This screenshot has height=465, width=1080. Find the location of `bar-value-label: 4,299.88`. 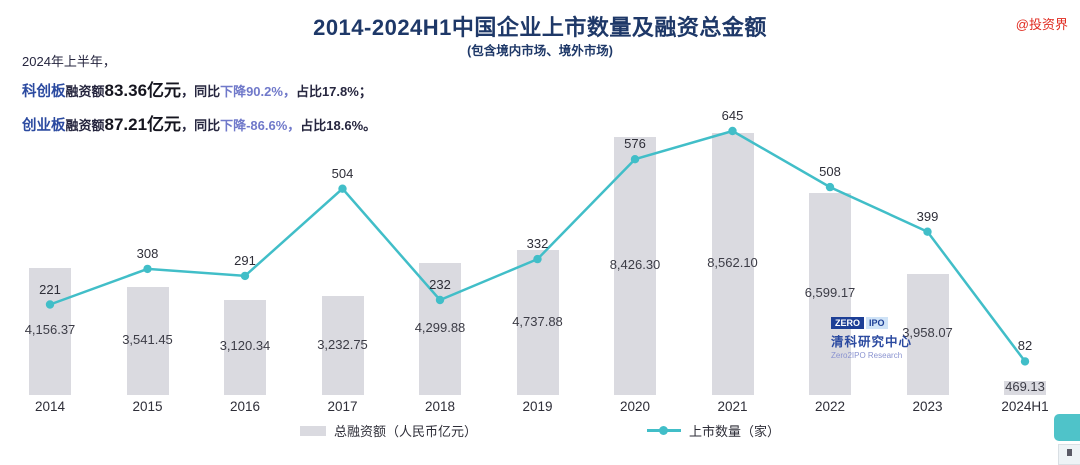

bar-value-label: 4,299.88 is located at coordinates (440, 328).